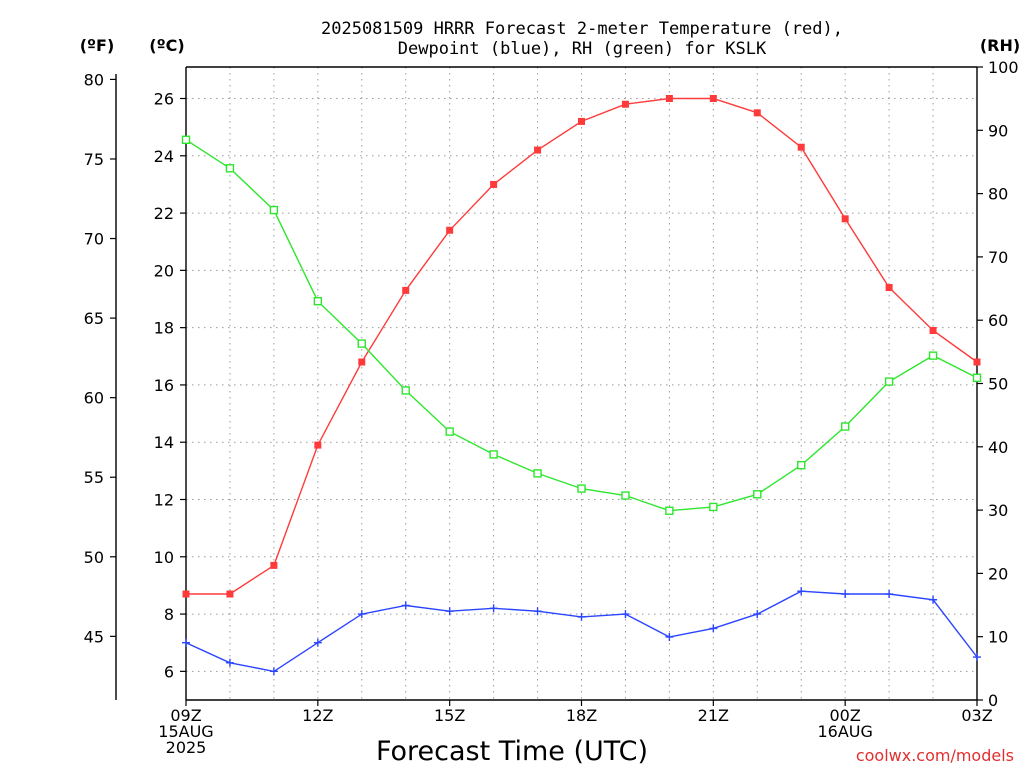 The image size is (1024, 768). Describe the element at coordinates (97, 45) in the screenshot. I see `fahrenheit-unit-label: (ºF)` at that location.